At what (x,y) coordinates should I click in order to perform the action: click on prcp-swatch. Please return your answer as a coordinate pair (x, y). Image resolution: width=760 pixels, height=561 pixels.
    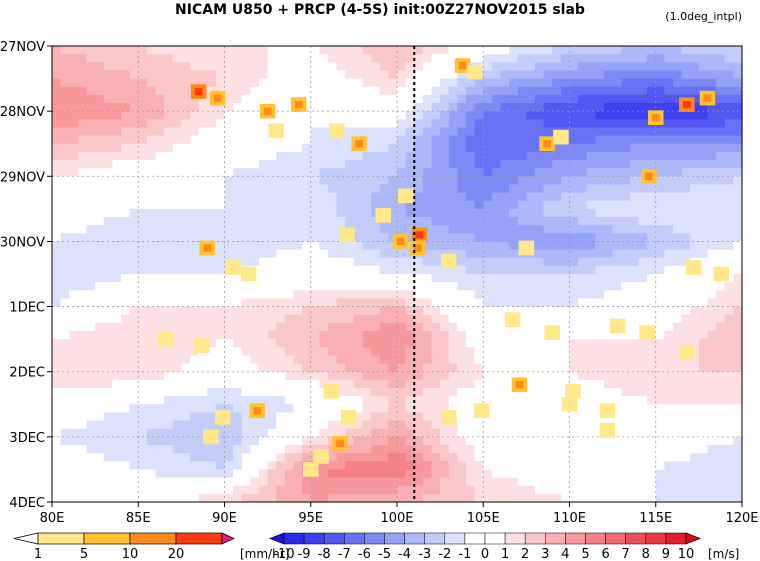
    Looking at the image, I should click on (107, 538).